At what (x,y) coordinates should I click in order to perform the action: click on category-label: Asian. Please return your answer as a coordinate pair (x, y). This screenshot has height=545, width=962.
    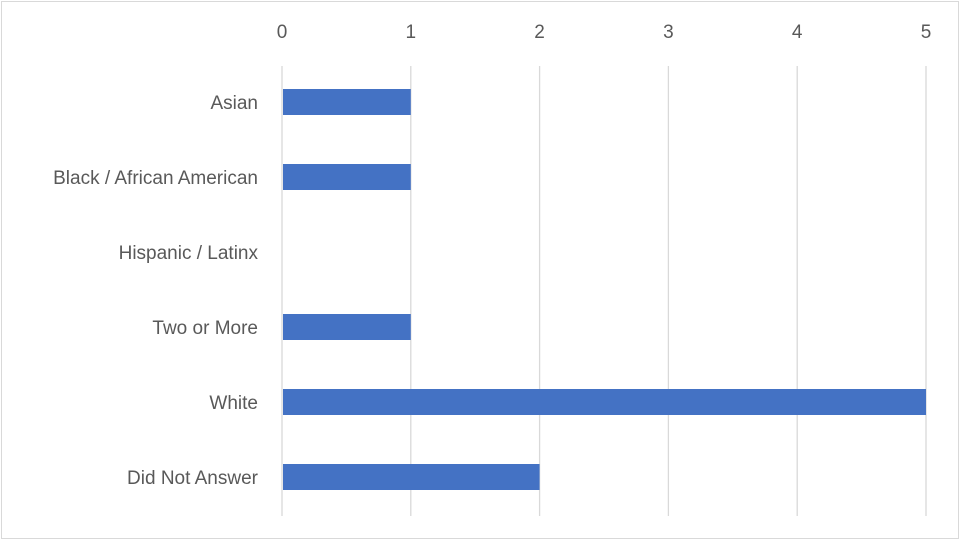
    Looking at the image, I should click on (234, 103).